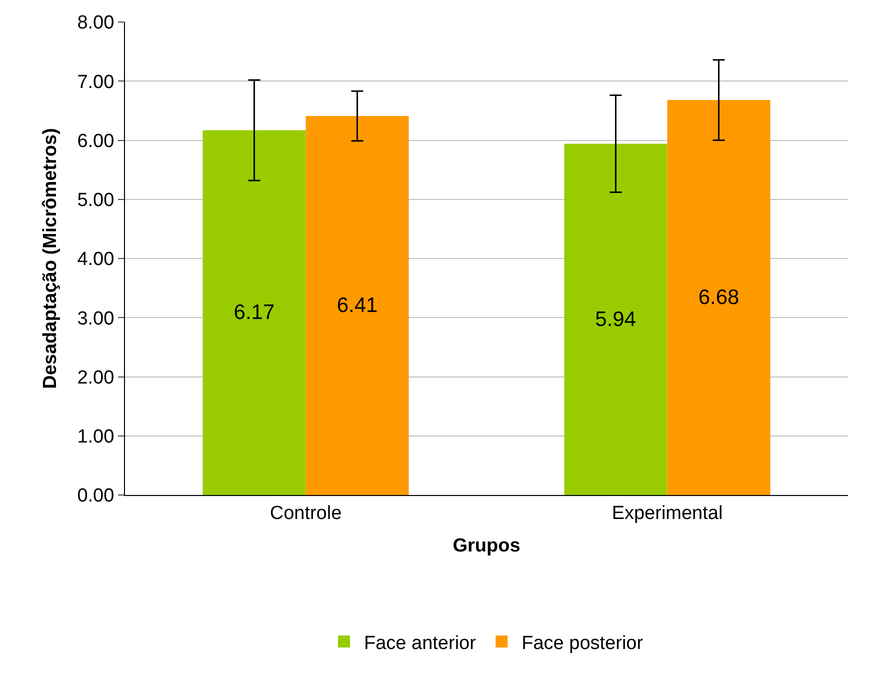 This screenshot has height=673, width=873. Describe the element at coordinates (583, 643) in the screenshot. I see `legend-label: Face posterior` at that location.